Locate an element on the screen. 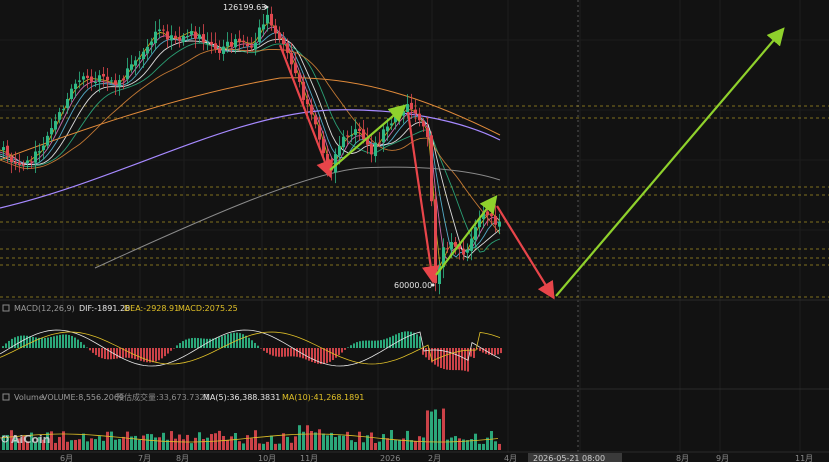 This screenshot has height=462, width=829. moving-average-365-line is located at coordinates (297, 217).